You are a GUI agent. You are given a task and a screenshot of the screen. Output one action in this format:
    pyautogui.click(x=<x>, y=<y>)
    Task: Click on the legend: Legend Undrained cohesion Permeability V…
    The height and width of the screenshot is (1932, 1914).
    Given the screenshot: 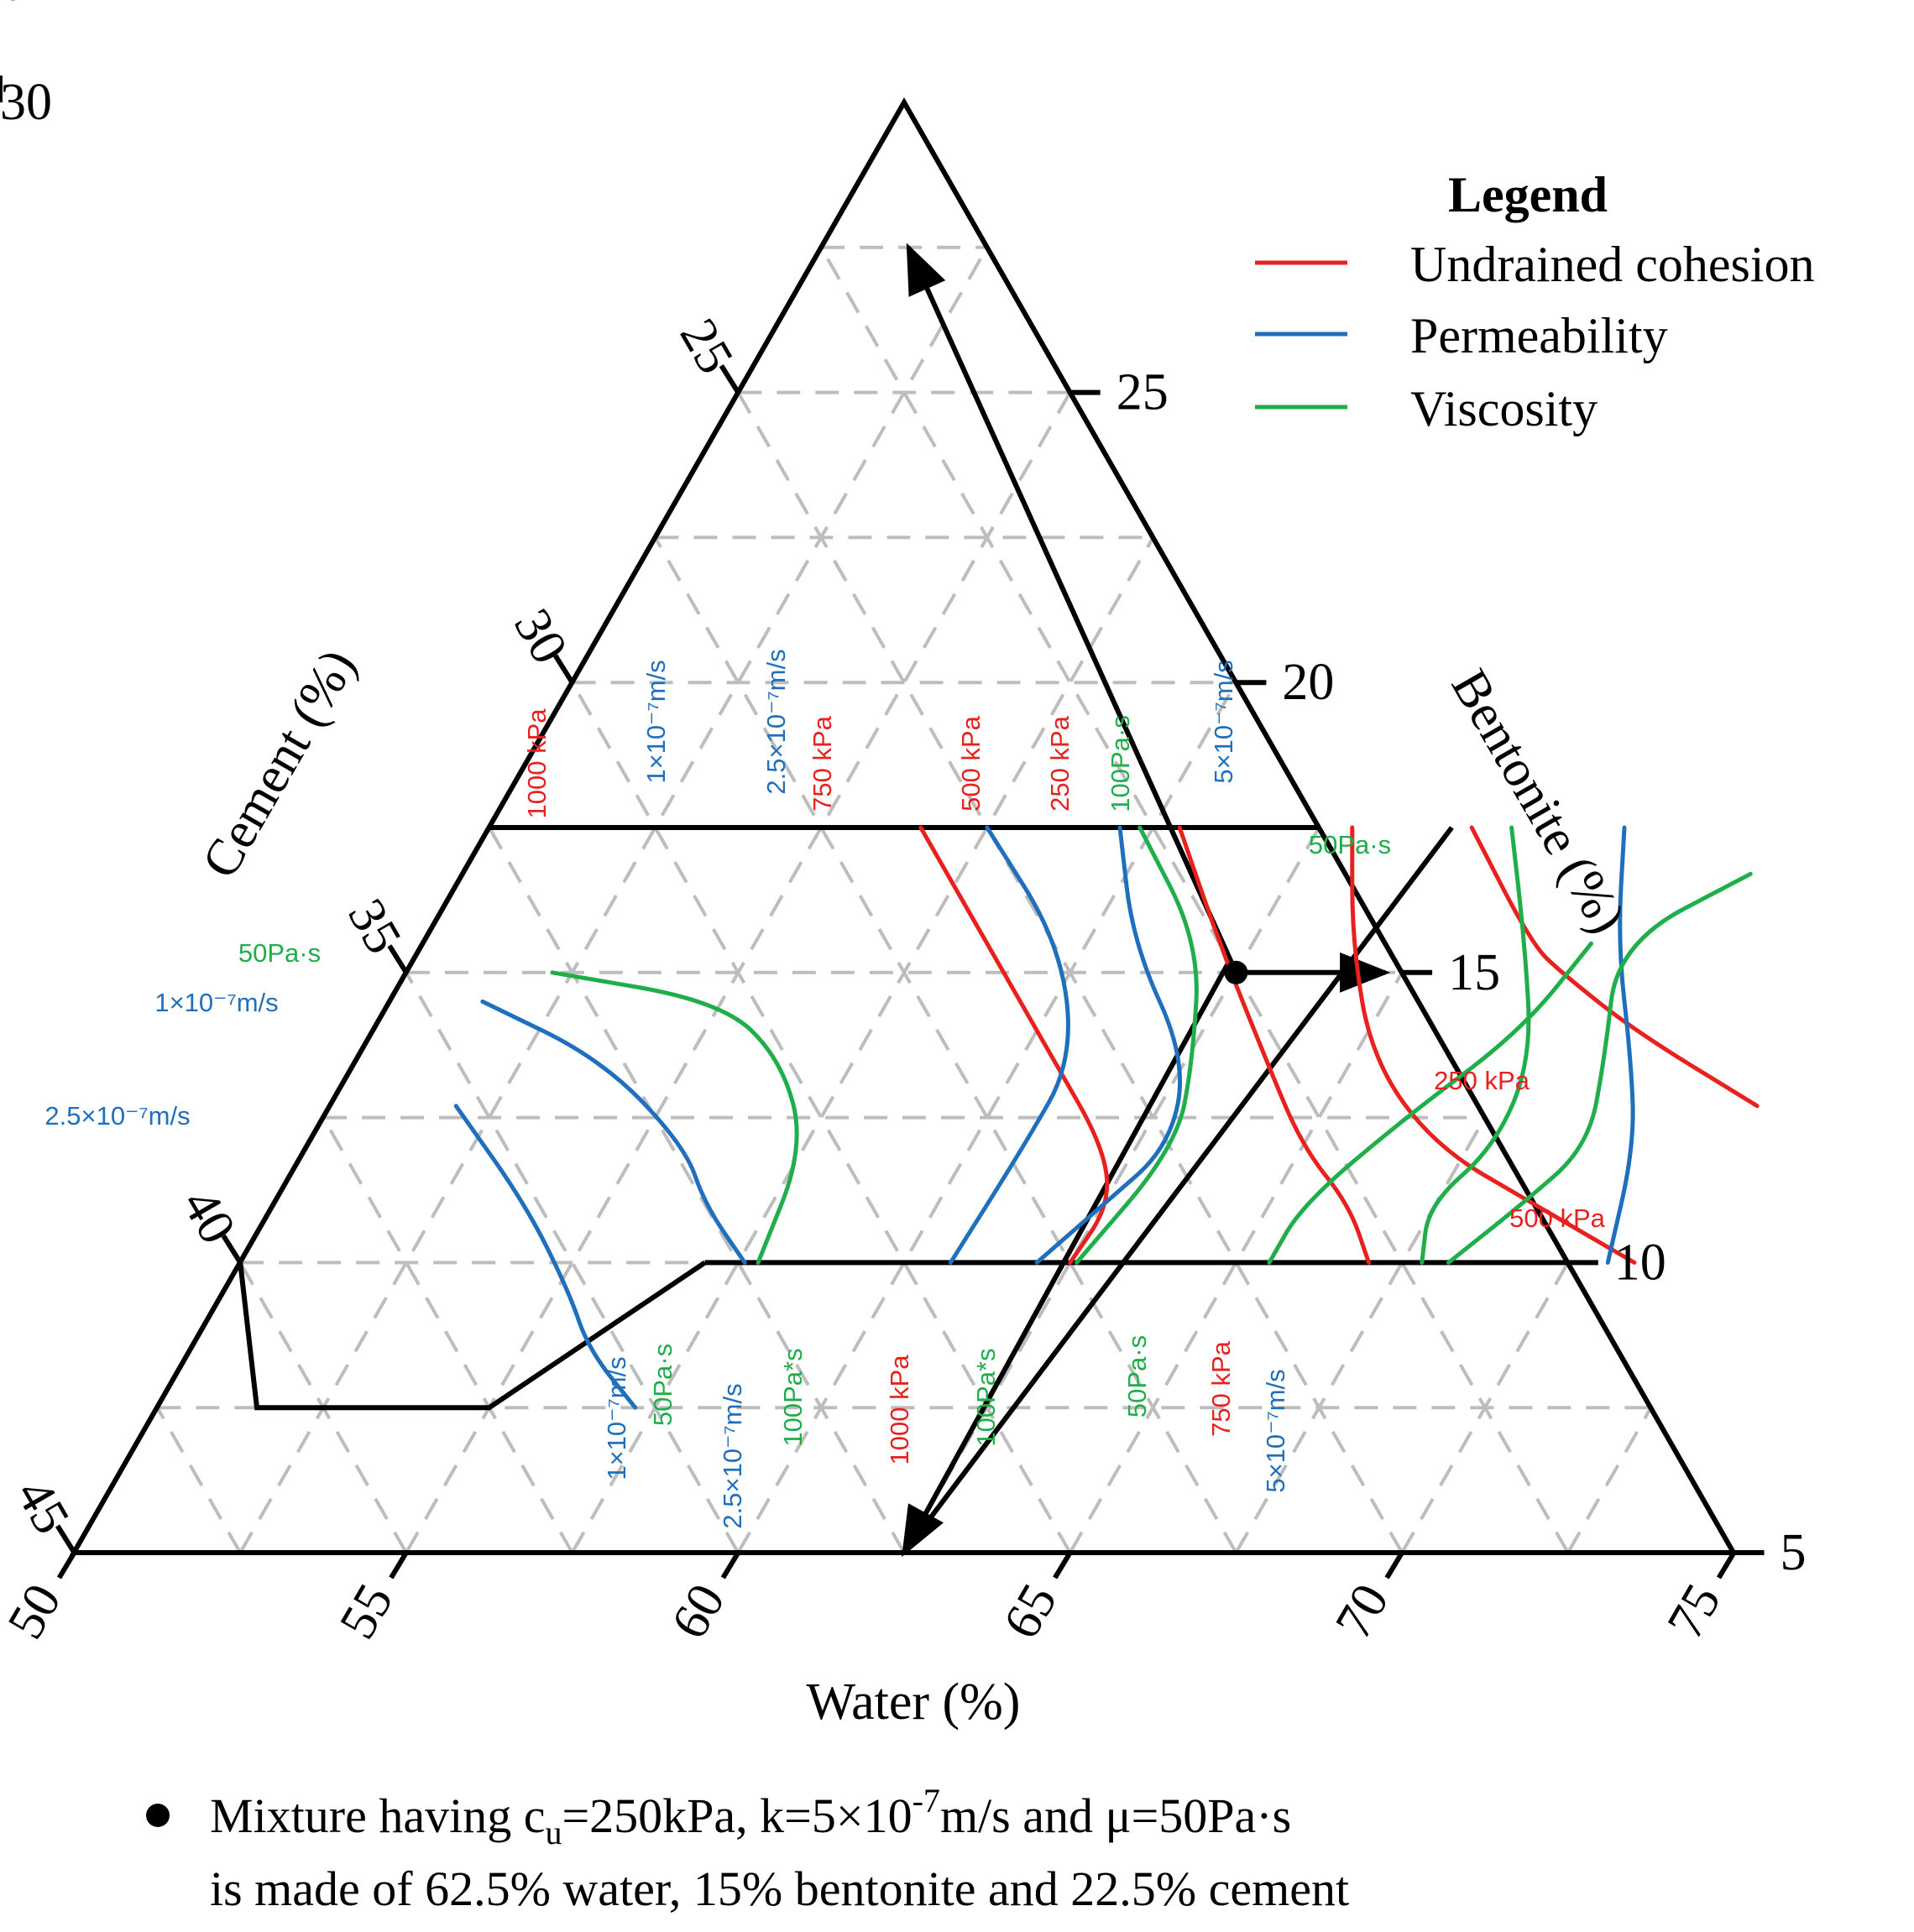 What is the action you would take?
    pyautogui.click(x=1535, y=301)
    